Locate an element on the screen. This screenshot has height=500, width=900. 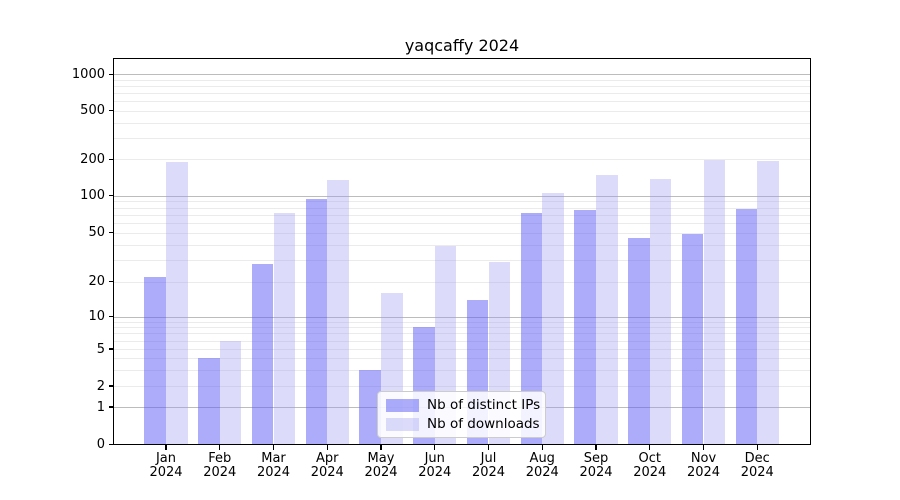
y-tick-label-10: 10 is located at coordinates (96, 317).